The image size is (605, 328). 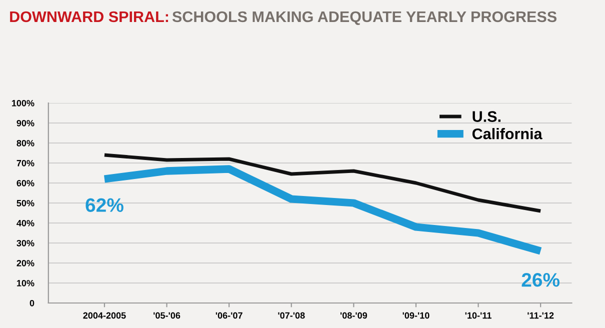 I want to click on x-tick-label: '10-'11, so click(x=478, y=315).